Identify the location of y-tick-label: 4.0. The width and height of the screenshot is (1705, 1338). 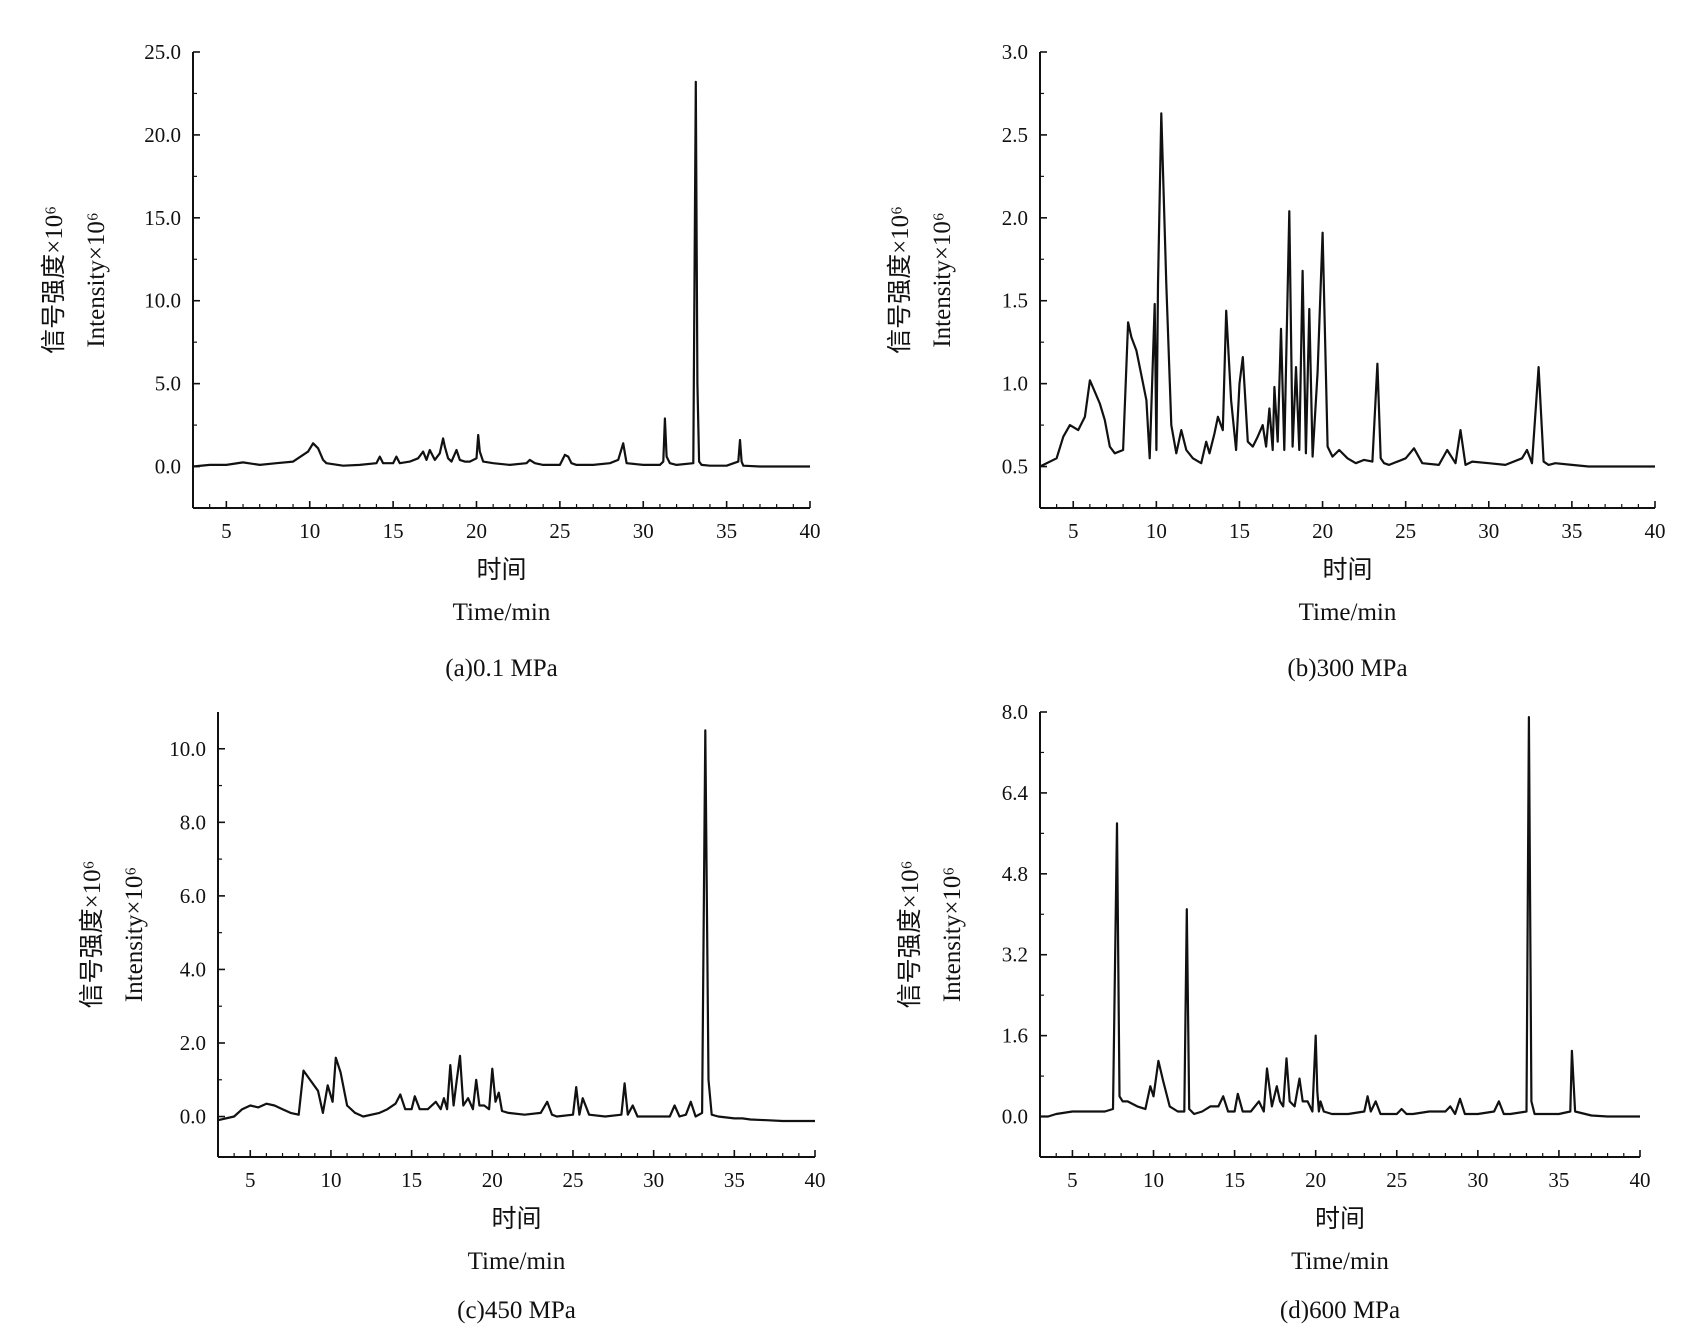
(193, 969).